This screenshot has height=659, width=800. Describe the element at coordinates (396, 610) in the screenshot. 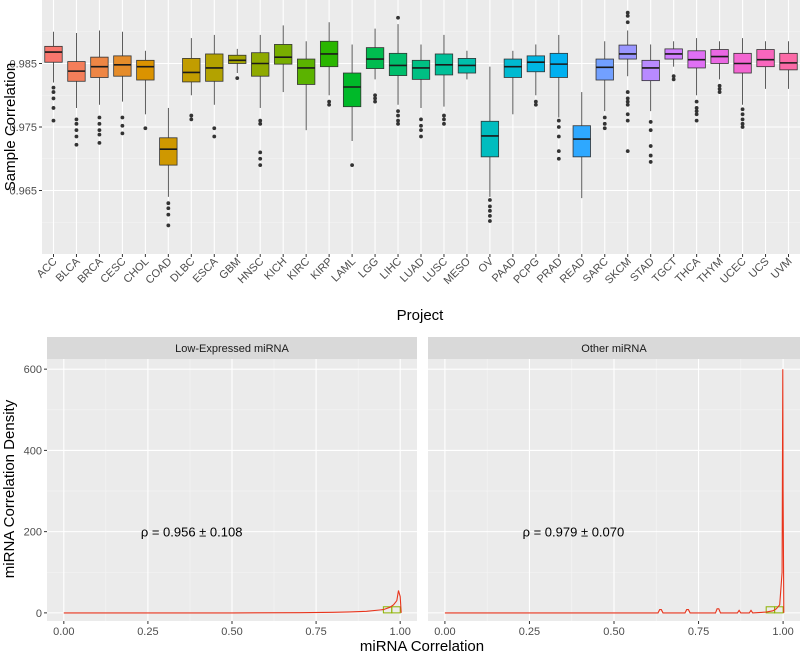

I see `histogram-bar` at that location.